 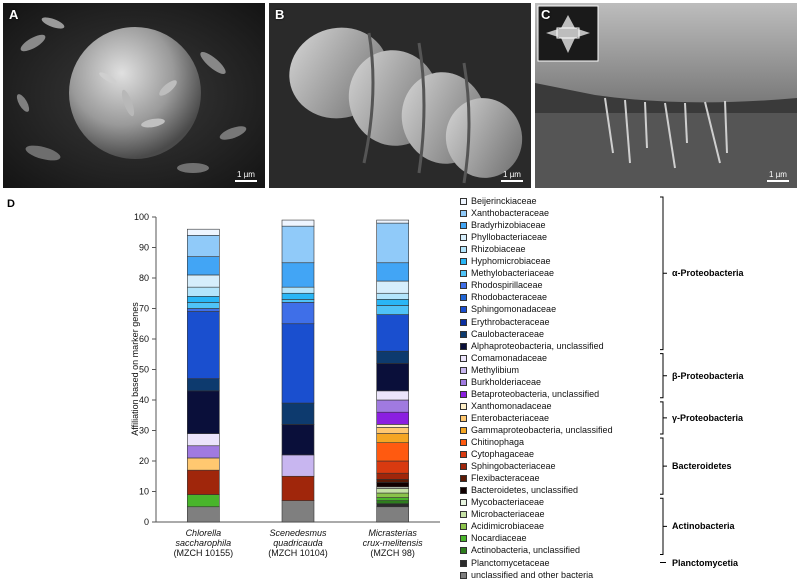 What do you see at coordinates (504, 418) in the screenshot?
I see `legend-item: Enterobacteriaceae` at bounding box center [504, 418].